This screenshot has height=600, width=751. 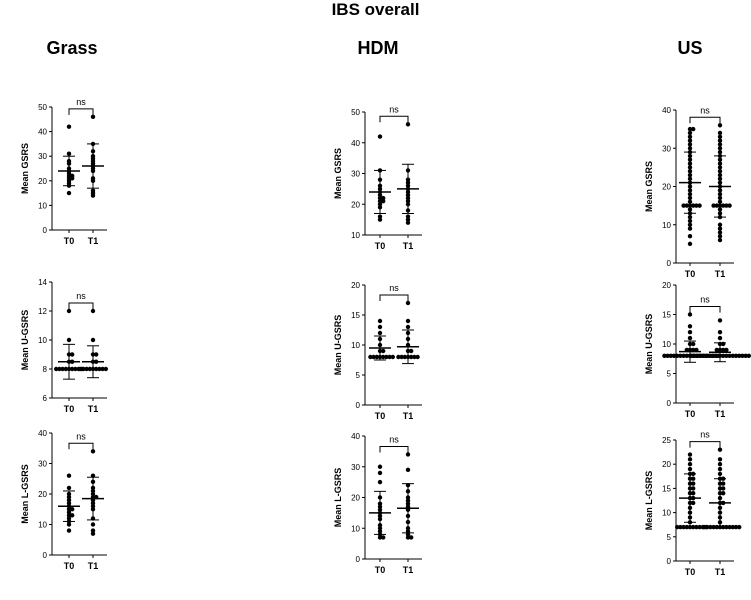 What do you see at coordinates (669, 537) in the screenshot?
I see `y-tick-label: 5` at bounding box center [669, 537].